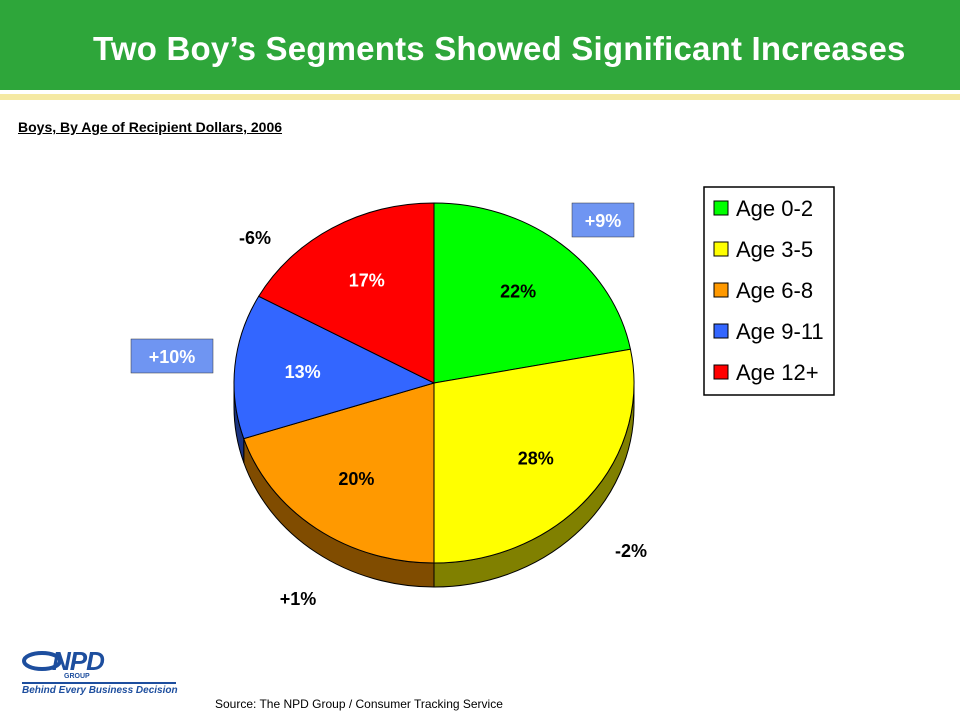  Describe the element at coordinates (774, 249) in the screenshot. I see `legend-label: Age 3-5` at that location.